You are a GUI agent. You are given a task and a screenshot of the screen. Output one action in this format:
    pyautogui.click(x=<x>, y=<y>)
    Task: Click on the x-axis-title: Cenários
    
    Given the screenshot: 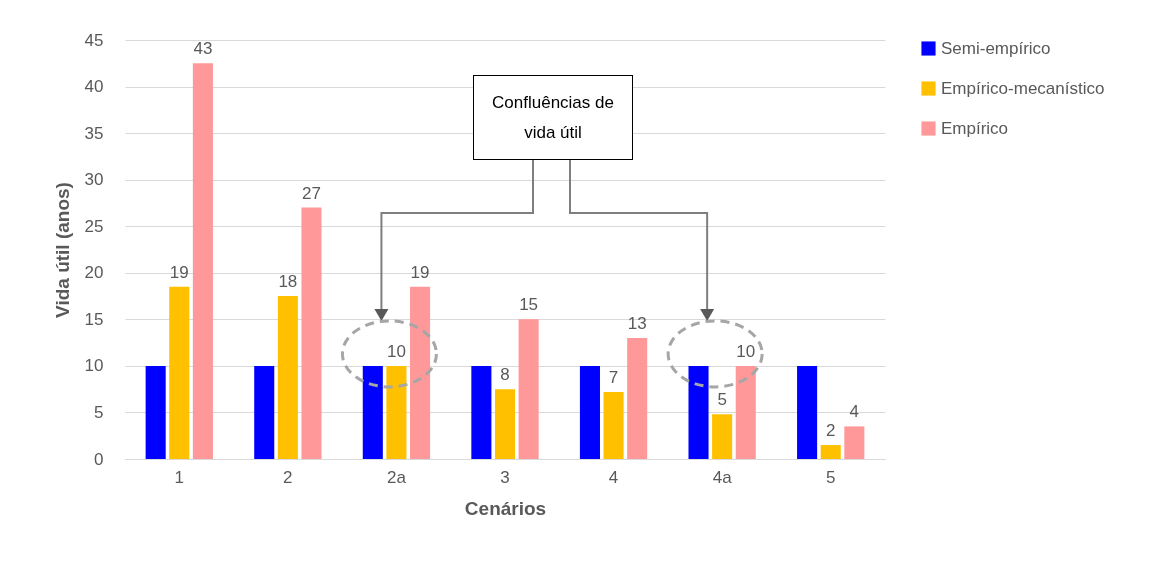 What is the action you would take?
    pyautogui.click(x=505, y=508)
    